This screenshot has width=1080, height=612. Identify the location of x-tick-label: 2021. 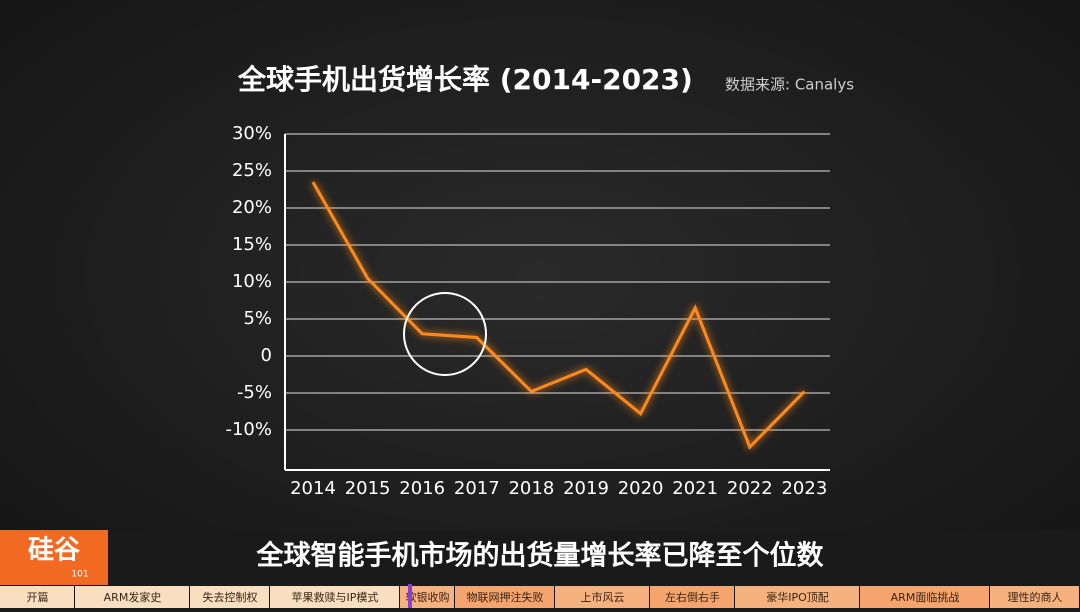
(695, 488).